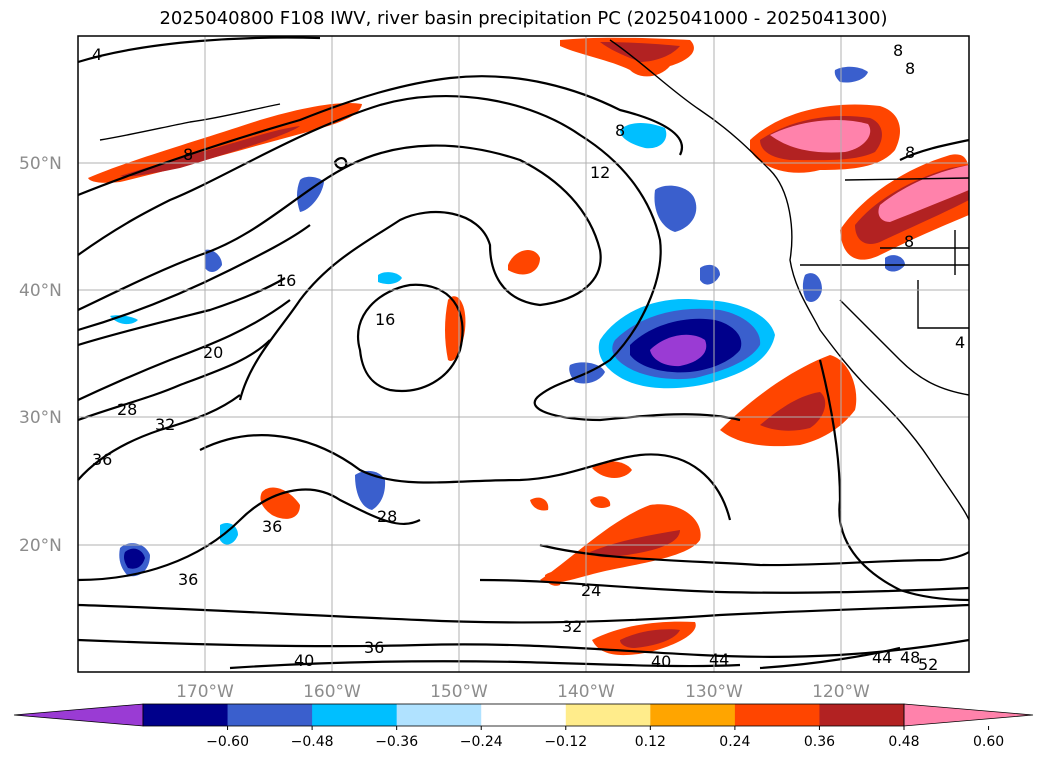  I want to click on lat-label: 30°N, so click(40, 418).